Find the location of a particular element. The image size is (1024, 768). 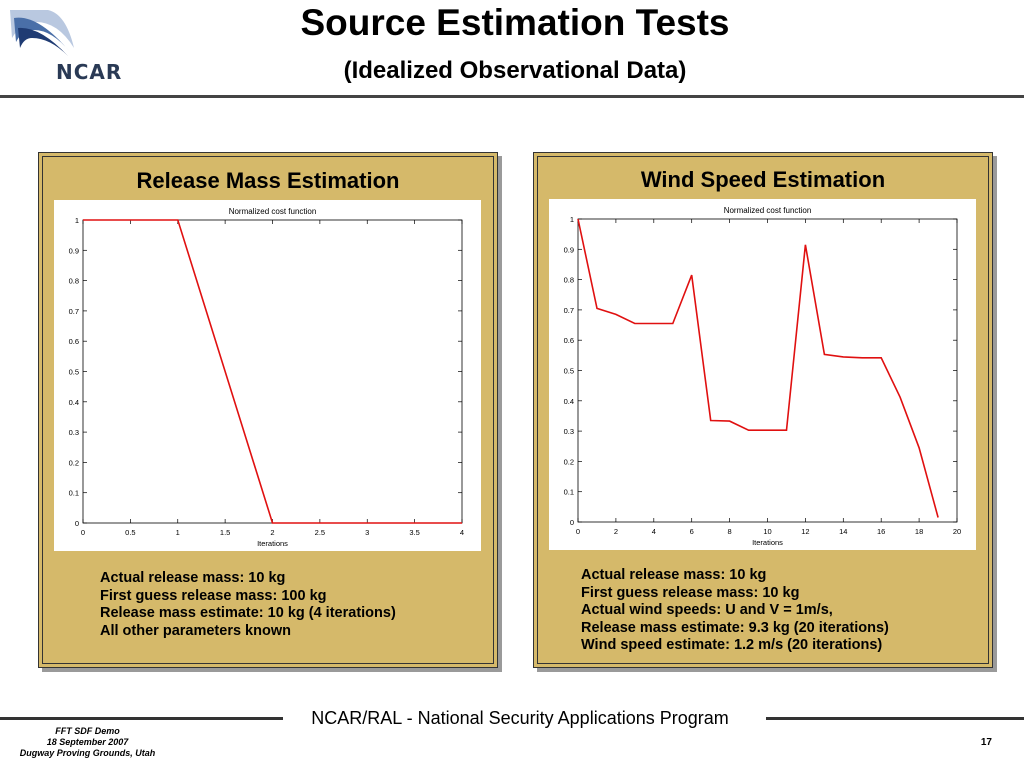

ncar-swoosh-icon is located at coordinates (42, 33).